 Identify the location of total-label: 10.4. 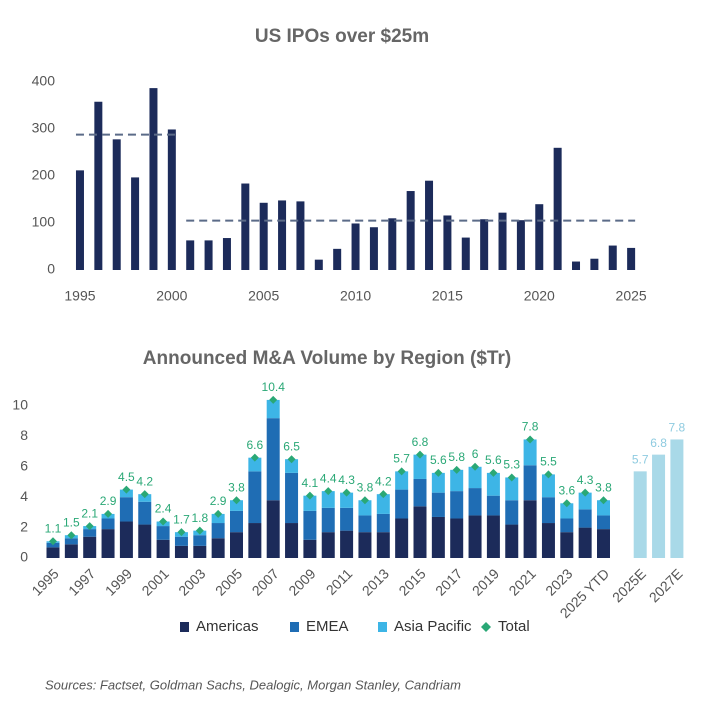
(274, 387).